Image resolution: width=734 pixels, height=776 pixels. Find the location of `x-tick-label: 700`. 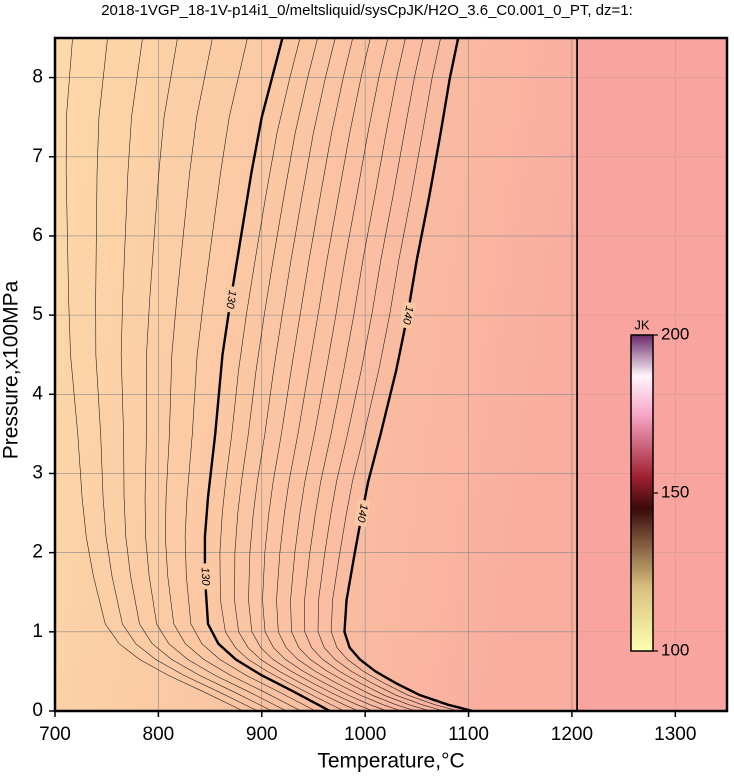

x-tick-label: 700 is located at coordinates (55, 734).